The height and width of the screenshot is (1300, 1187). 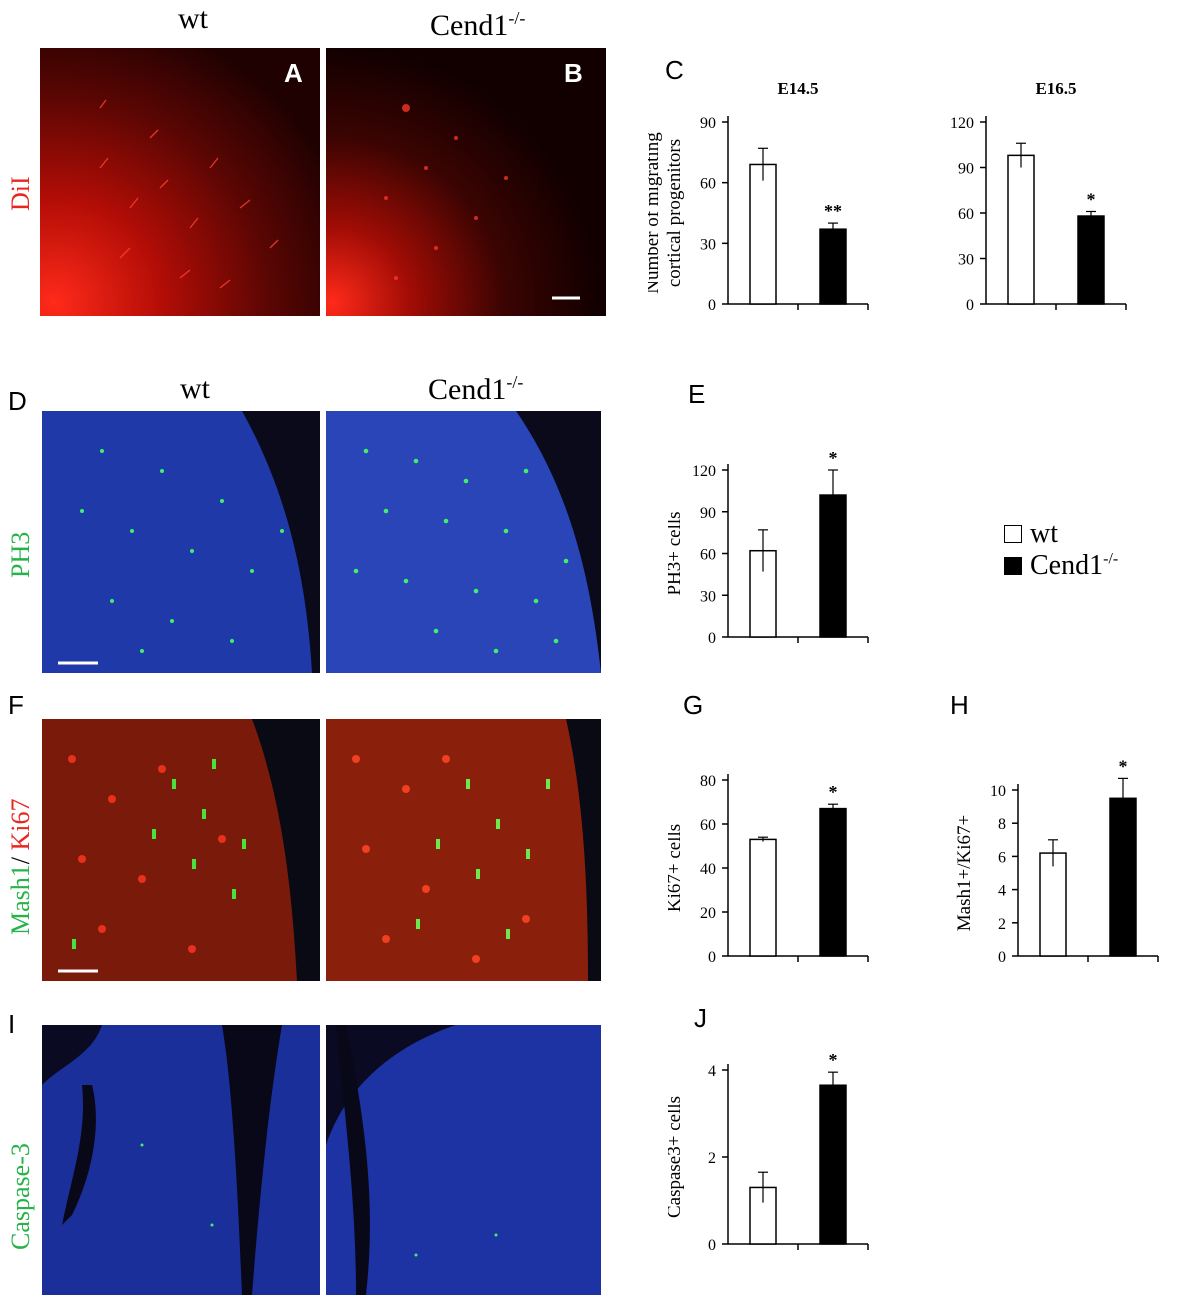 What do you see at coordinates (20, 1196) in the screenshot?
I see `row-label-caspase: Caspase-3` at bounding box center [20, 1196].